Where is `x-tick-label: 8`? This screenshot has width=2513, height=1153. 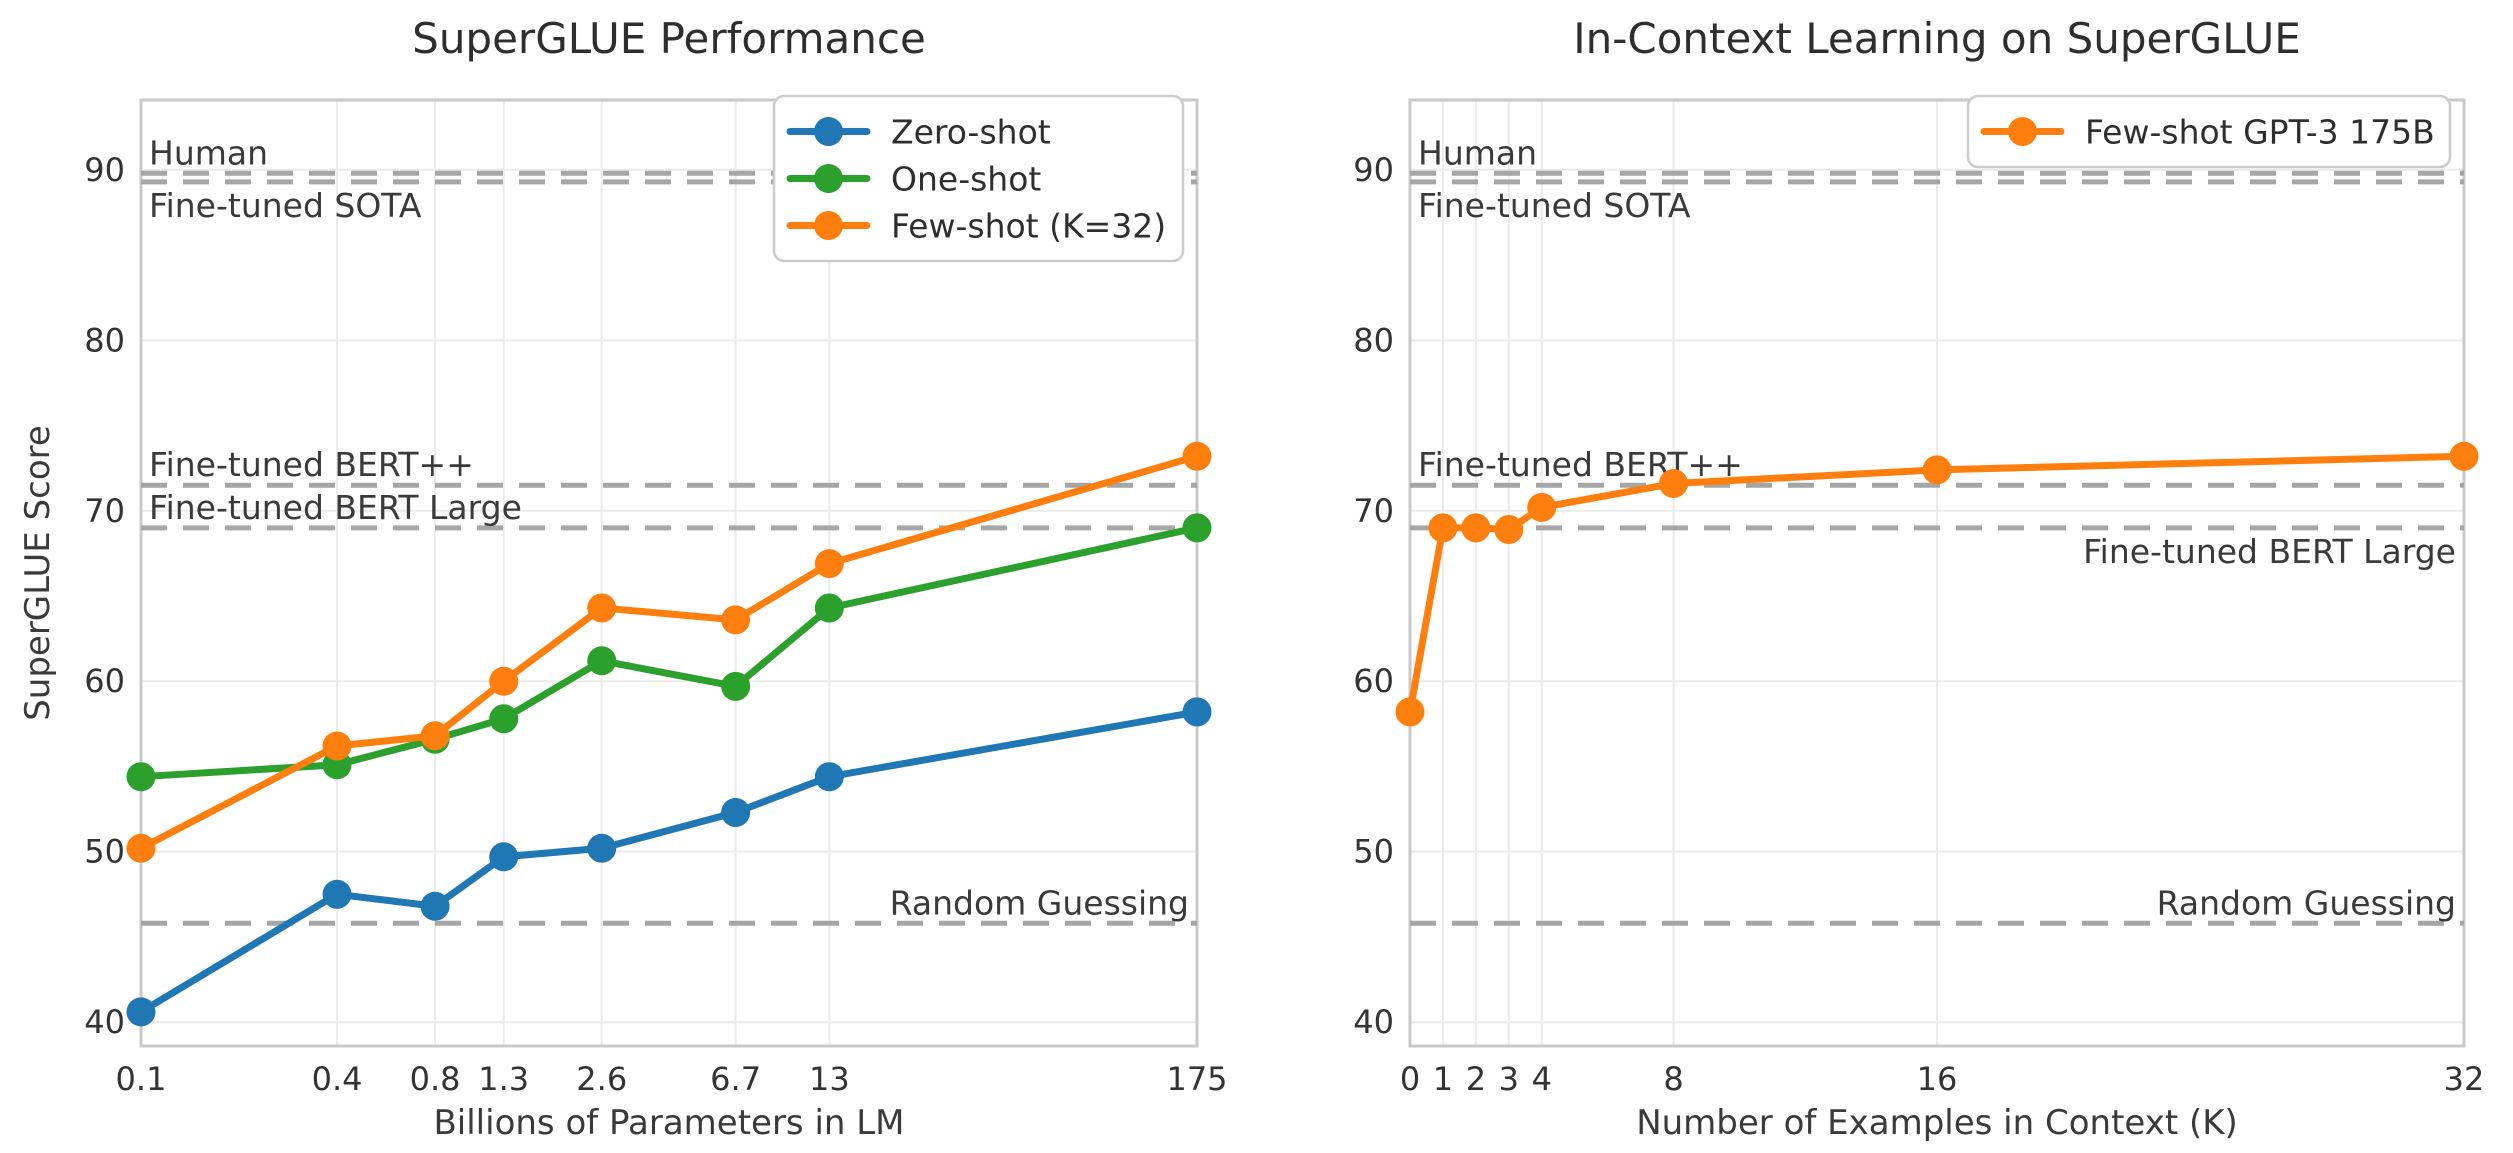
x-tick-label: 8 is located at coordinates (1673, 1079).